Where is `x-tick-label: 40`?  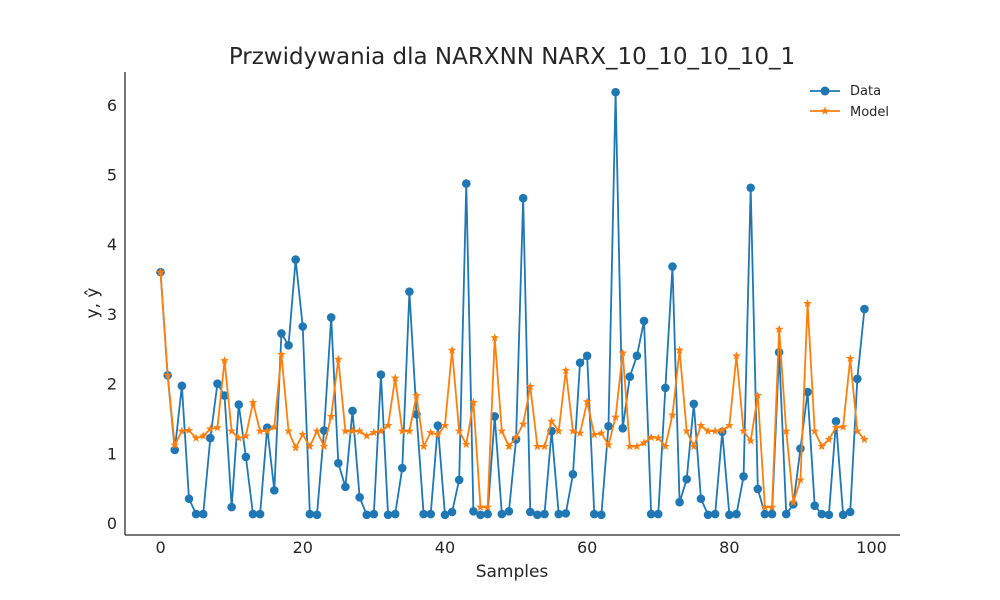 x-tick-label: 40 is located at coordinates (445, 547).